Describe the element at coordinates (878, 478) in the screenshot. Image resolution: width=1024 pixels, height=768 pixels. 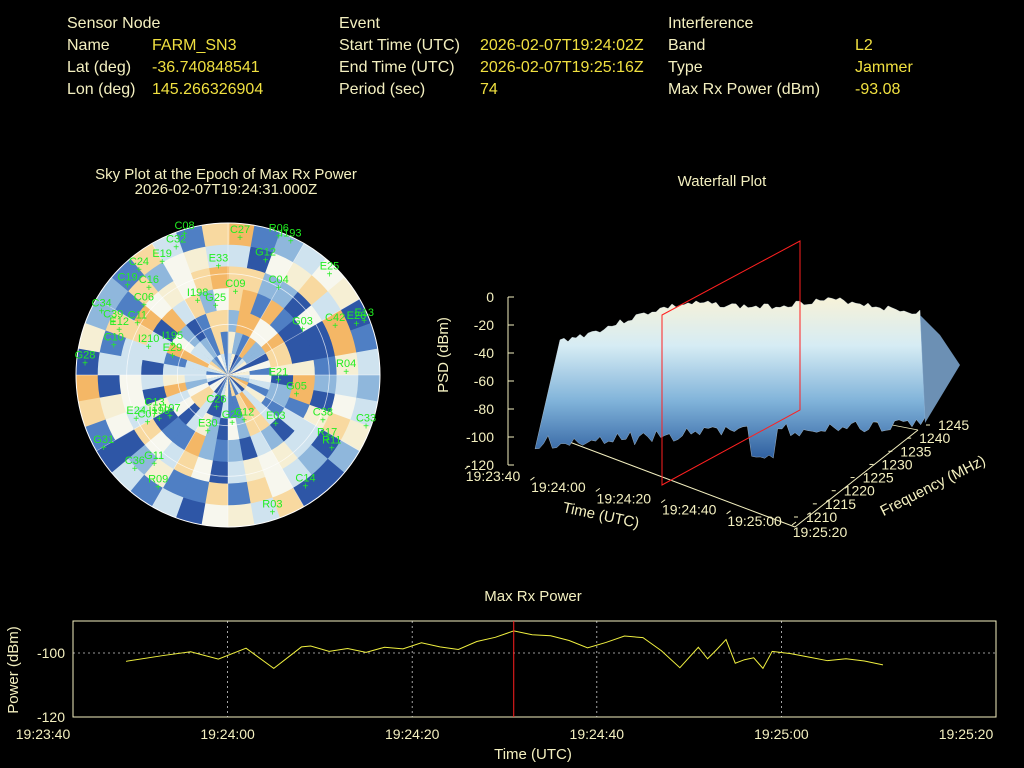
I see `waterfall-frequency-tick-label: 1225` at that location.